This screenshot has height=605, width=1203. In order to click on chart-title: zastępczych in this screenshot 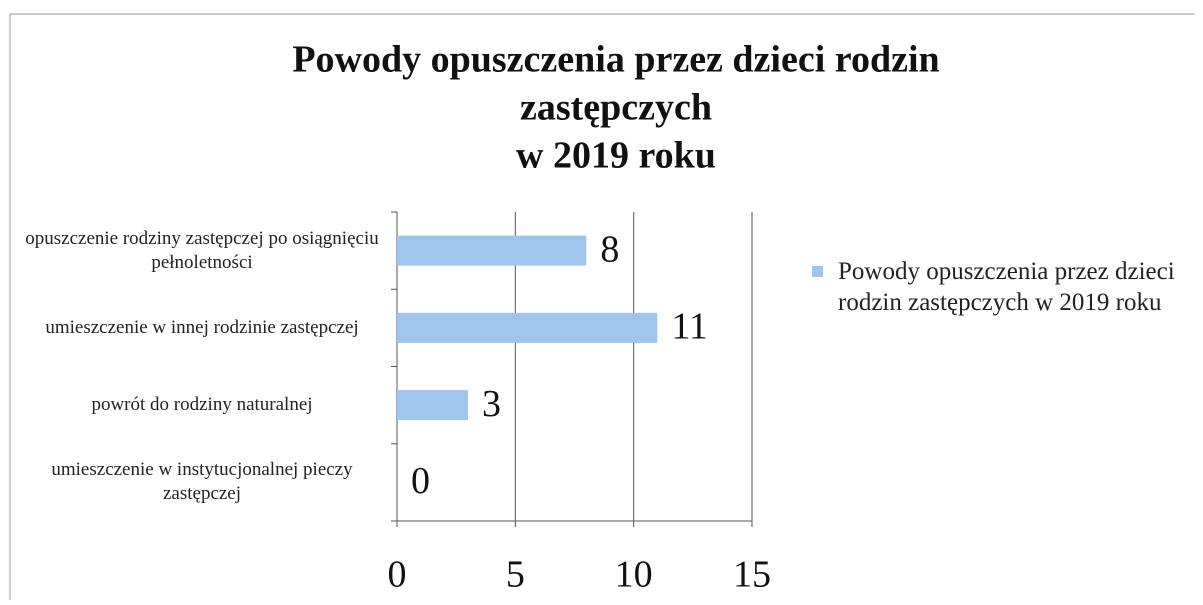, I will do `click(616, 108)`.